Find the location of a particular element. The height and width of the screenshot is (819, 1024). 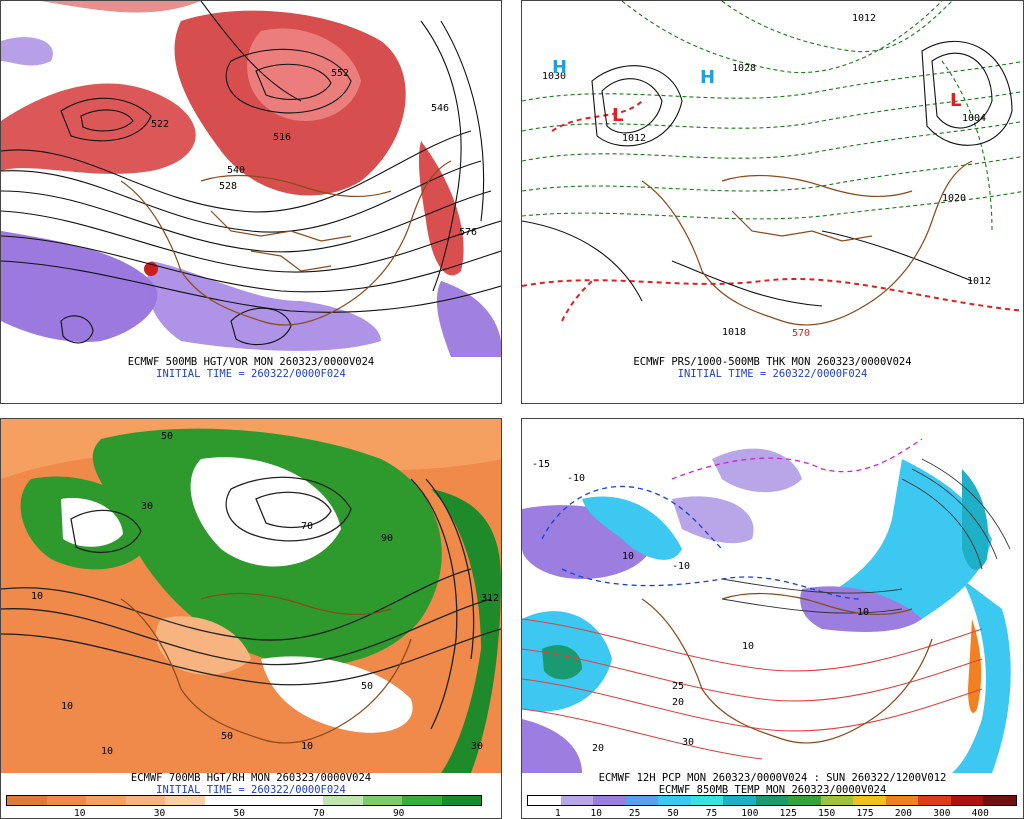

contour-label: 1028 is located at coordinates (744, 68).